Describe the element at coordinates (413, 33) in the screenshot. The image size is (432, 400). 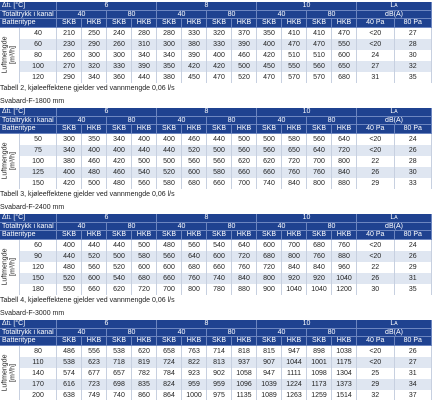
I see `value-cell: 27` at that location.